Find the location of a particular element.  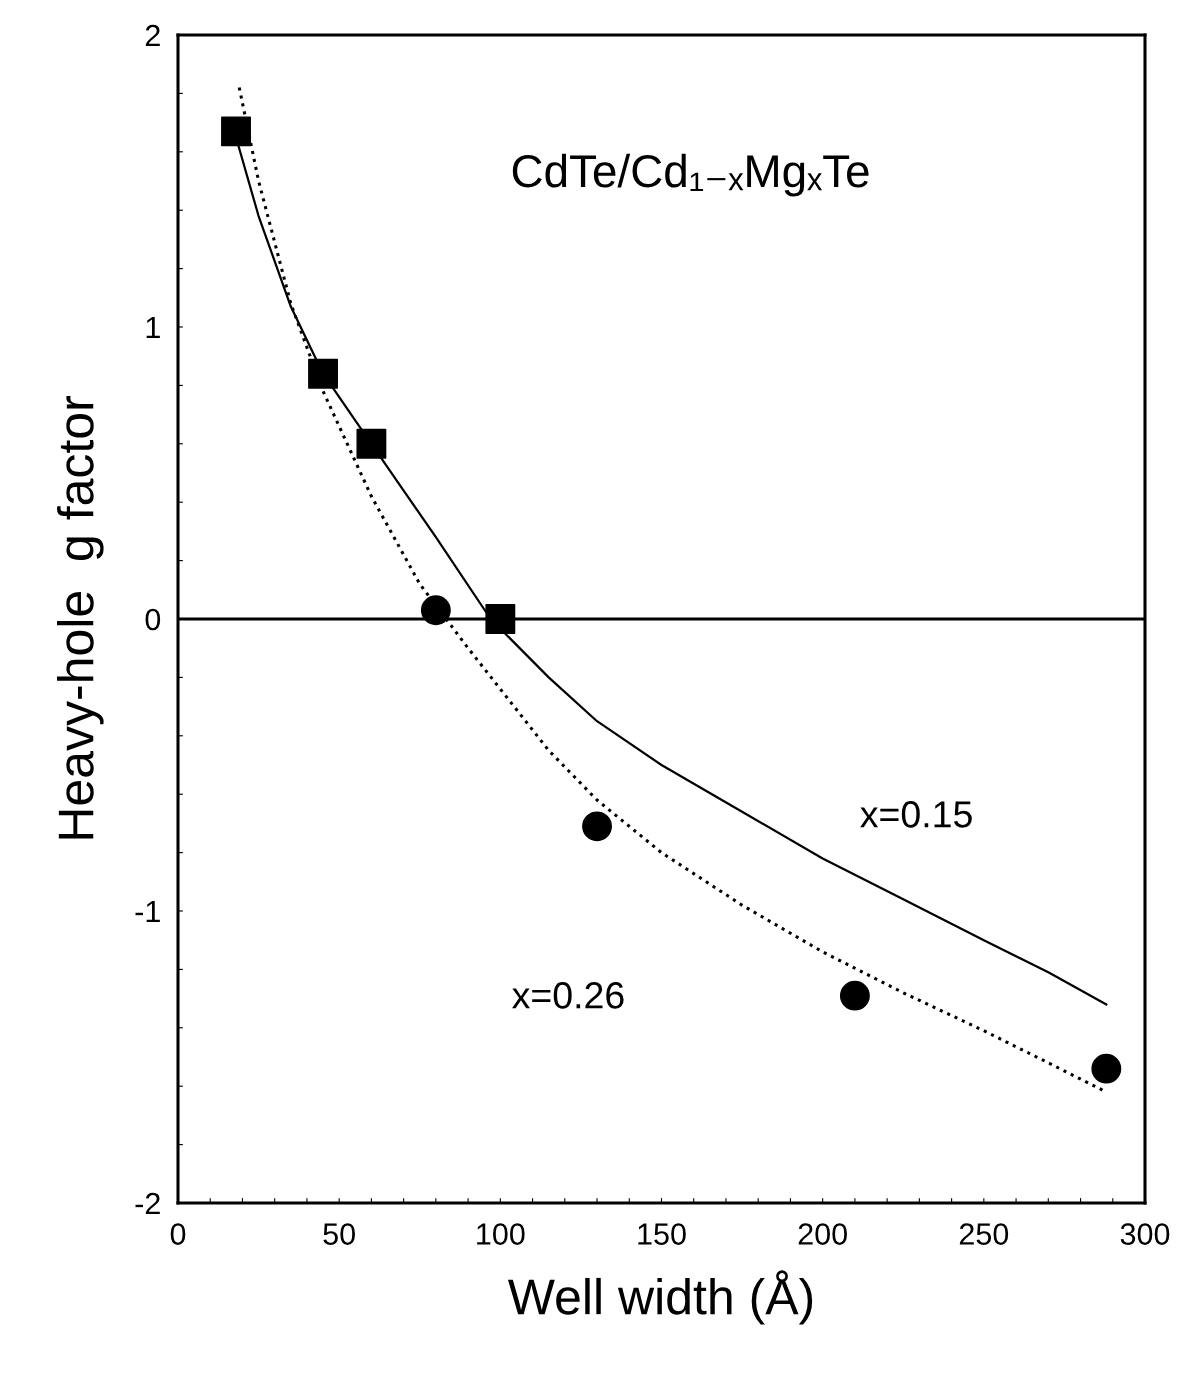

x-tick-label: 250 is located at coordinates (984, 1234).